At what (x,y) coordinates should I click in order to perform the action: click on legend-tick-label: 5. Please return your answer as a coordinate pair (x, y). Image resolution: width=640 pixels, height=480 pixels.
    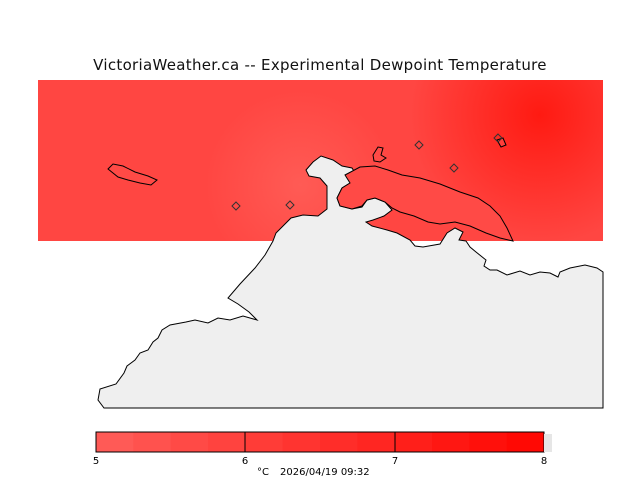
    Looking at the image, I should click on (96, 461).